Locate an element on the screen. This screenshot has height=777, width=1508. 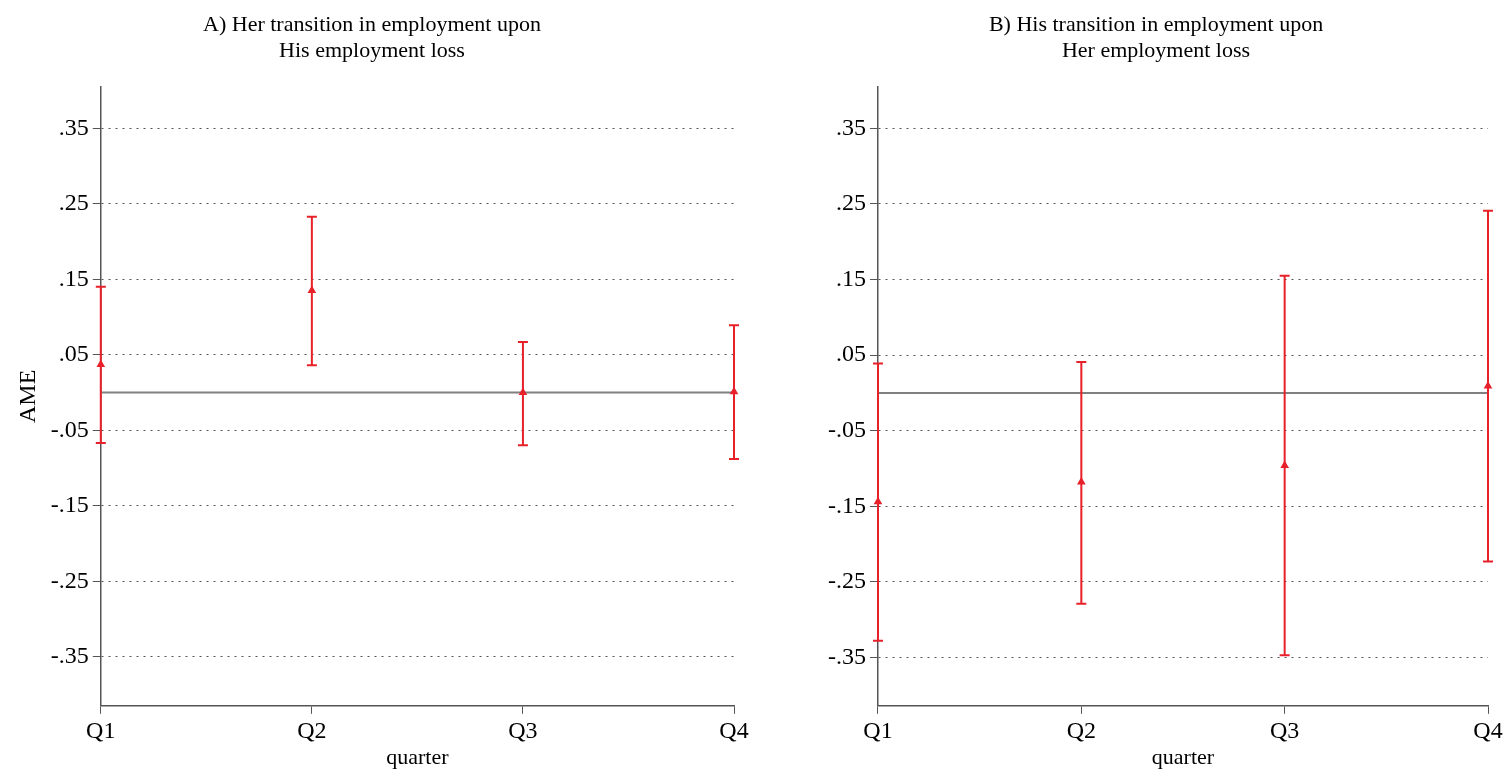
y-axis-title: AME is located at coordinates (26, 396).